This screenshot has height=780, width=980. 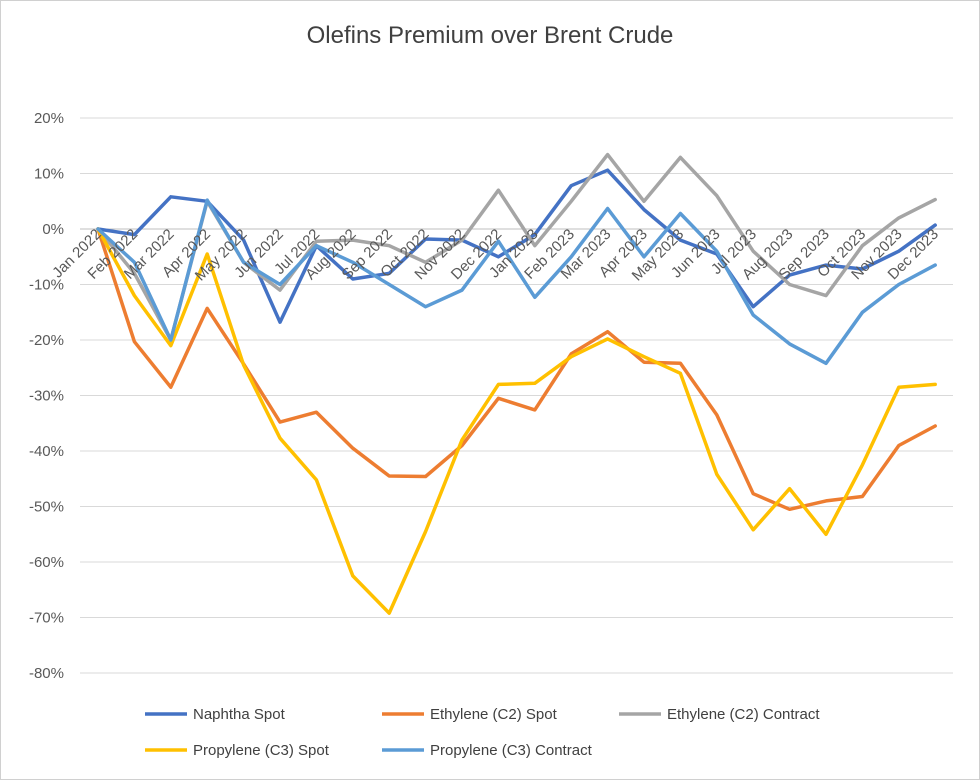 What do you see at coordinates (46, 562) in the screenshot?
I see `y-tick-label: -60%` at bounding box center [46, 562].